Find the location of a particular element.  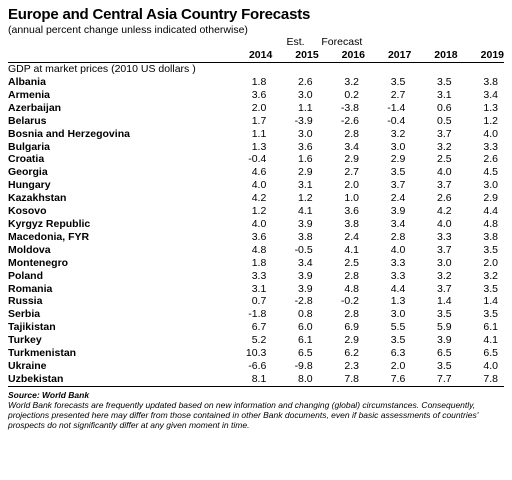

table-row: Albania 1.8 2.6 3.2 3.5 3.5 3.8 is located at coordinates (256, 82).